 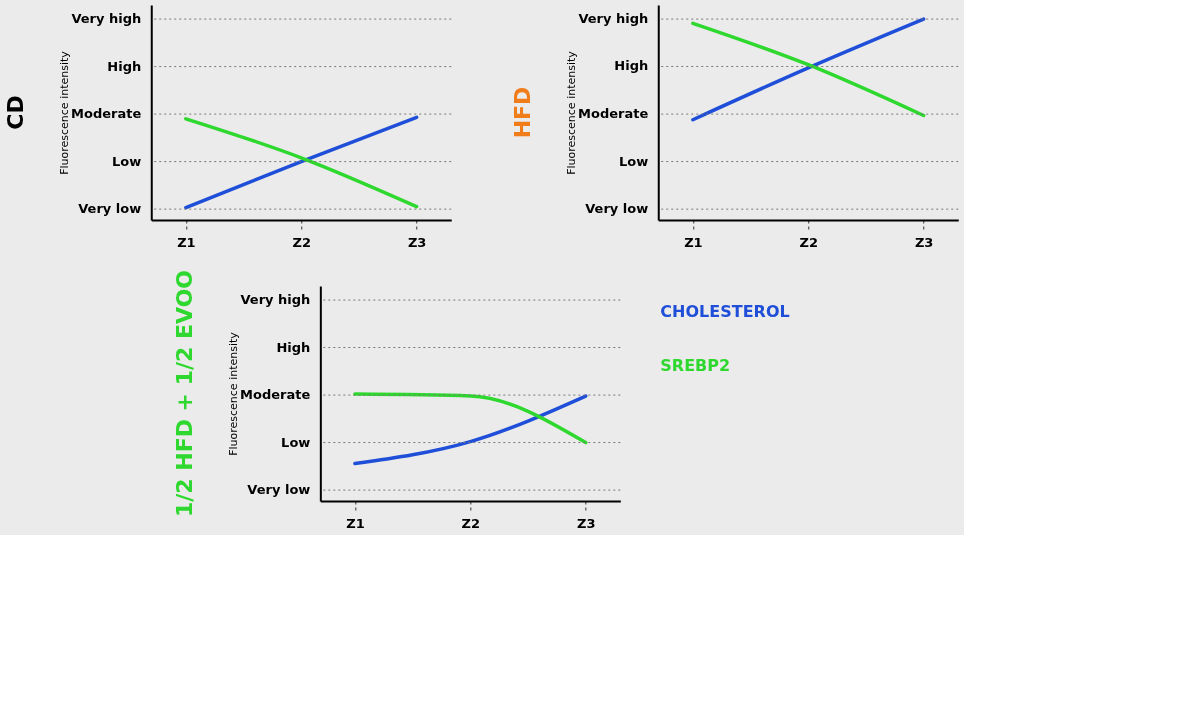 What do you see at coordinates (523, 112) in the screenshot?
I see `text: HFD` at bounding box center [523, 112].